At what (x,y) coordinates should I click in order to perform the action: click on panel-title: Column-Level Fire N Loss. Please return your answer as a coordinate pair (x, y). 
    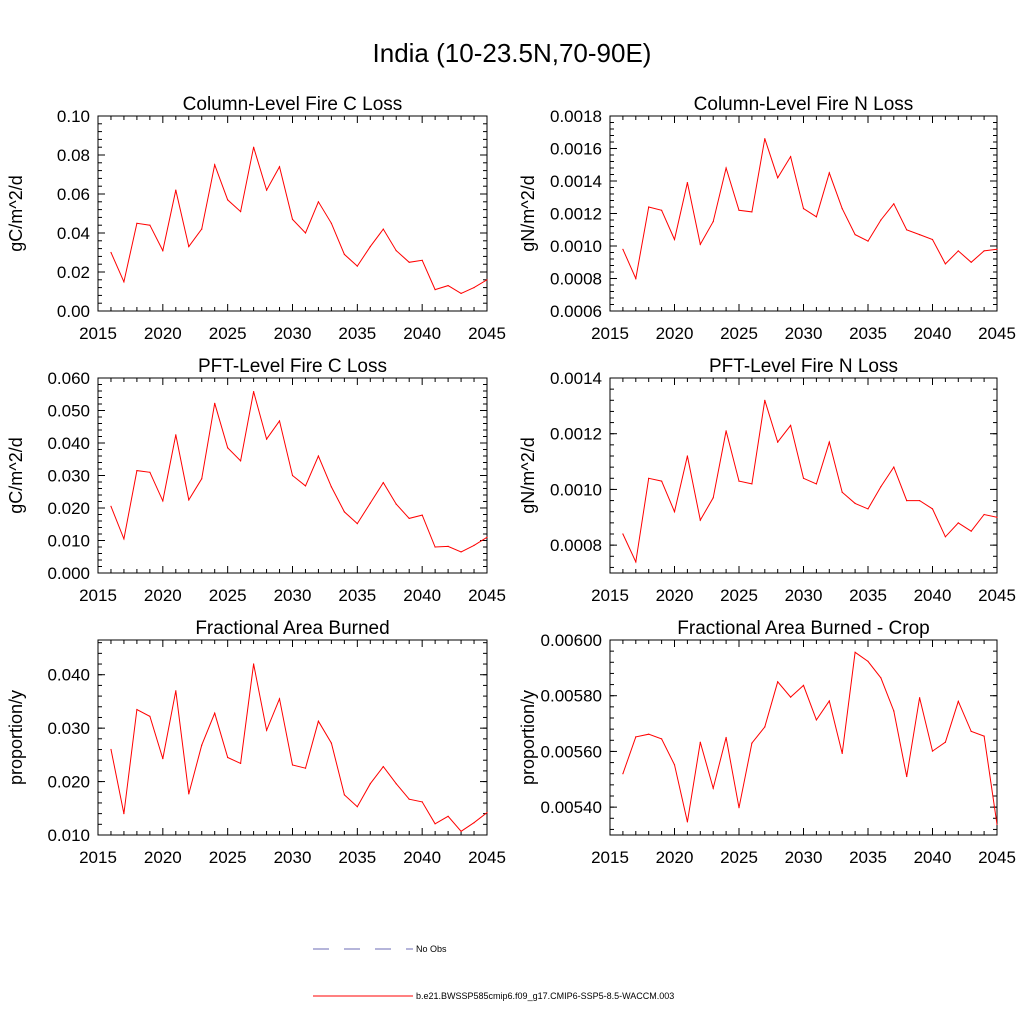
    Looking at the image, I should click on (804, 104).